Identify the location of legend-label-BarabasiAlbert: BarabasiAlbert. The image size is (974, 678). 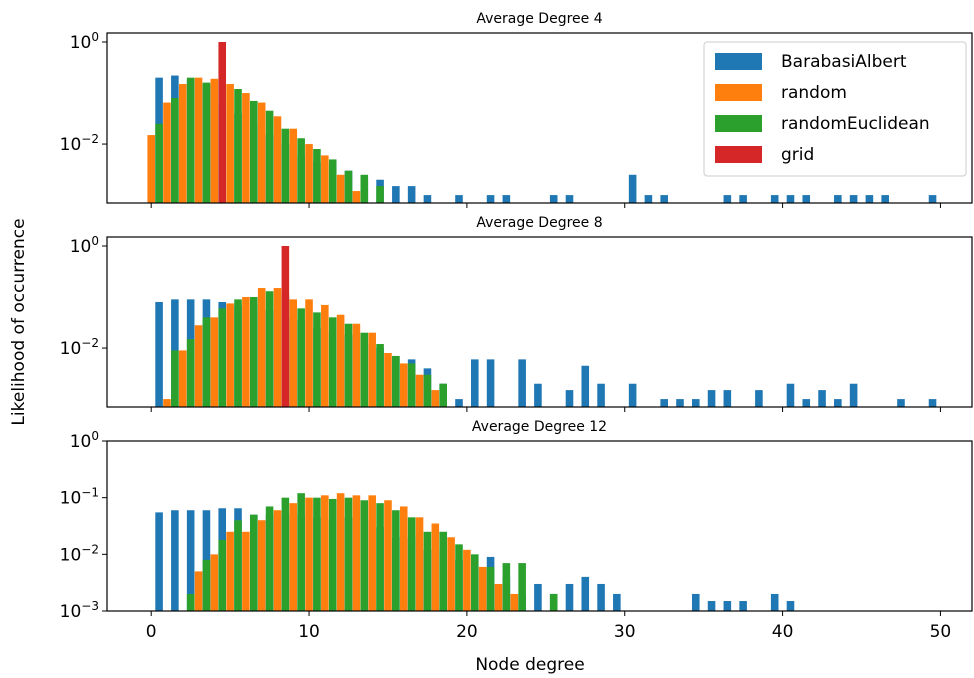
(844, 62).